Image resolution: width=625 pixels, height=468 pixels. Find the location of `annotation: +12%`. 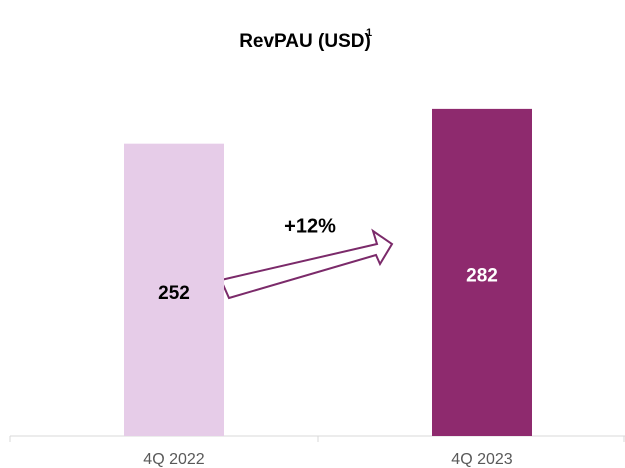

annotation: +12% is located at coordinates (310, 226).